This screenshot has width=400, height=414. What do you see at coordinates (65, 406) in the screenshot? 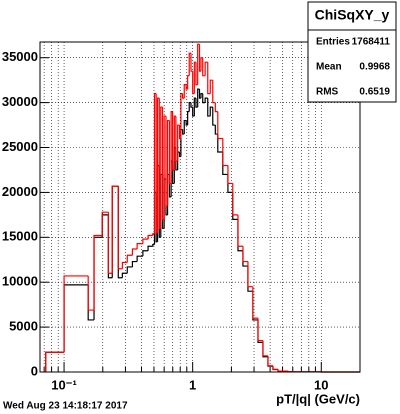
I see `footer: Wed Aug 23 14:18:17 2017` at bounding box center [65, 406].